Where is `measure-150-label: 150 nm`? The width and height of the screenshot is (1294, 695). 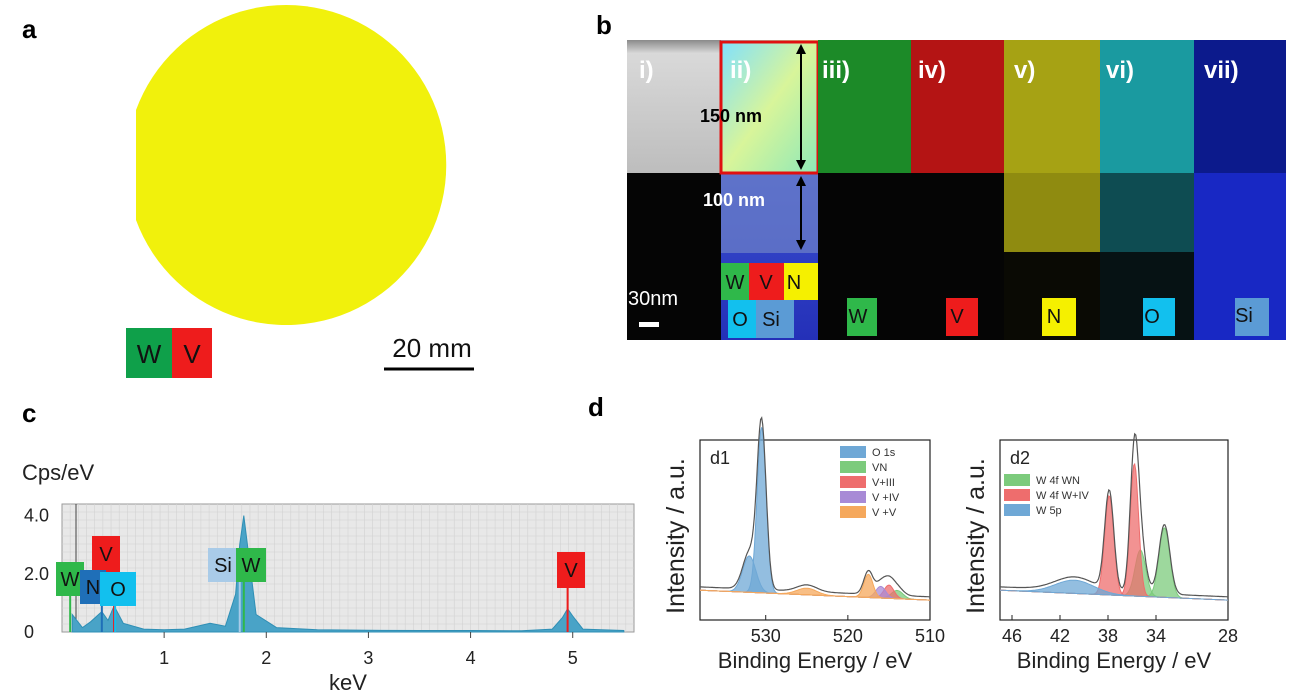 measure-150-label: 150 nm is located at coordinates (731, 116).